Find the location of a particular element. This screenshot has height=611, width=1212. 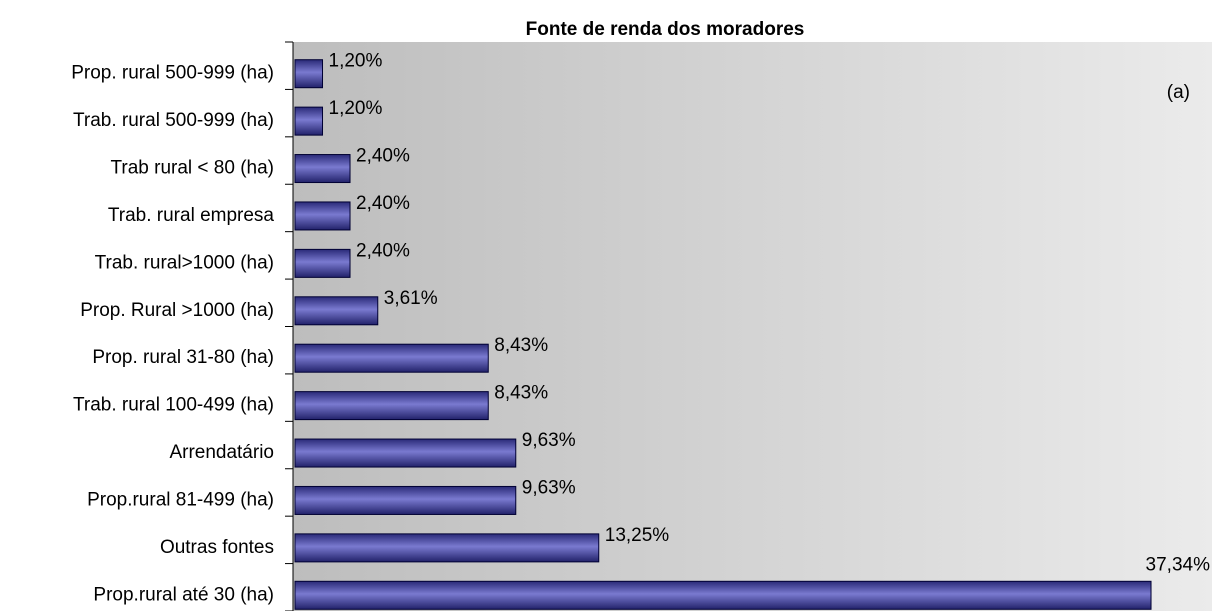

y-tick-label: Trab. rural 500-999 (ha) is located at coordinates (173, 120).